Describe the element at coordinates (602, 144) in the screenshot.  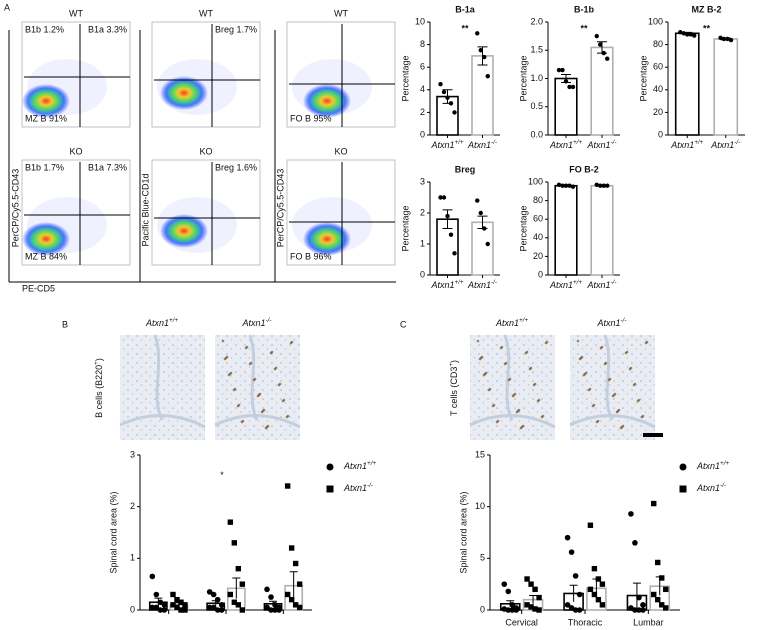
I see `x-tick-label: Atxn1-/-` at that location.